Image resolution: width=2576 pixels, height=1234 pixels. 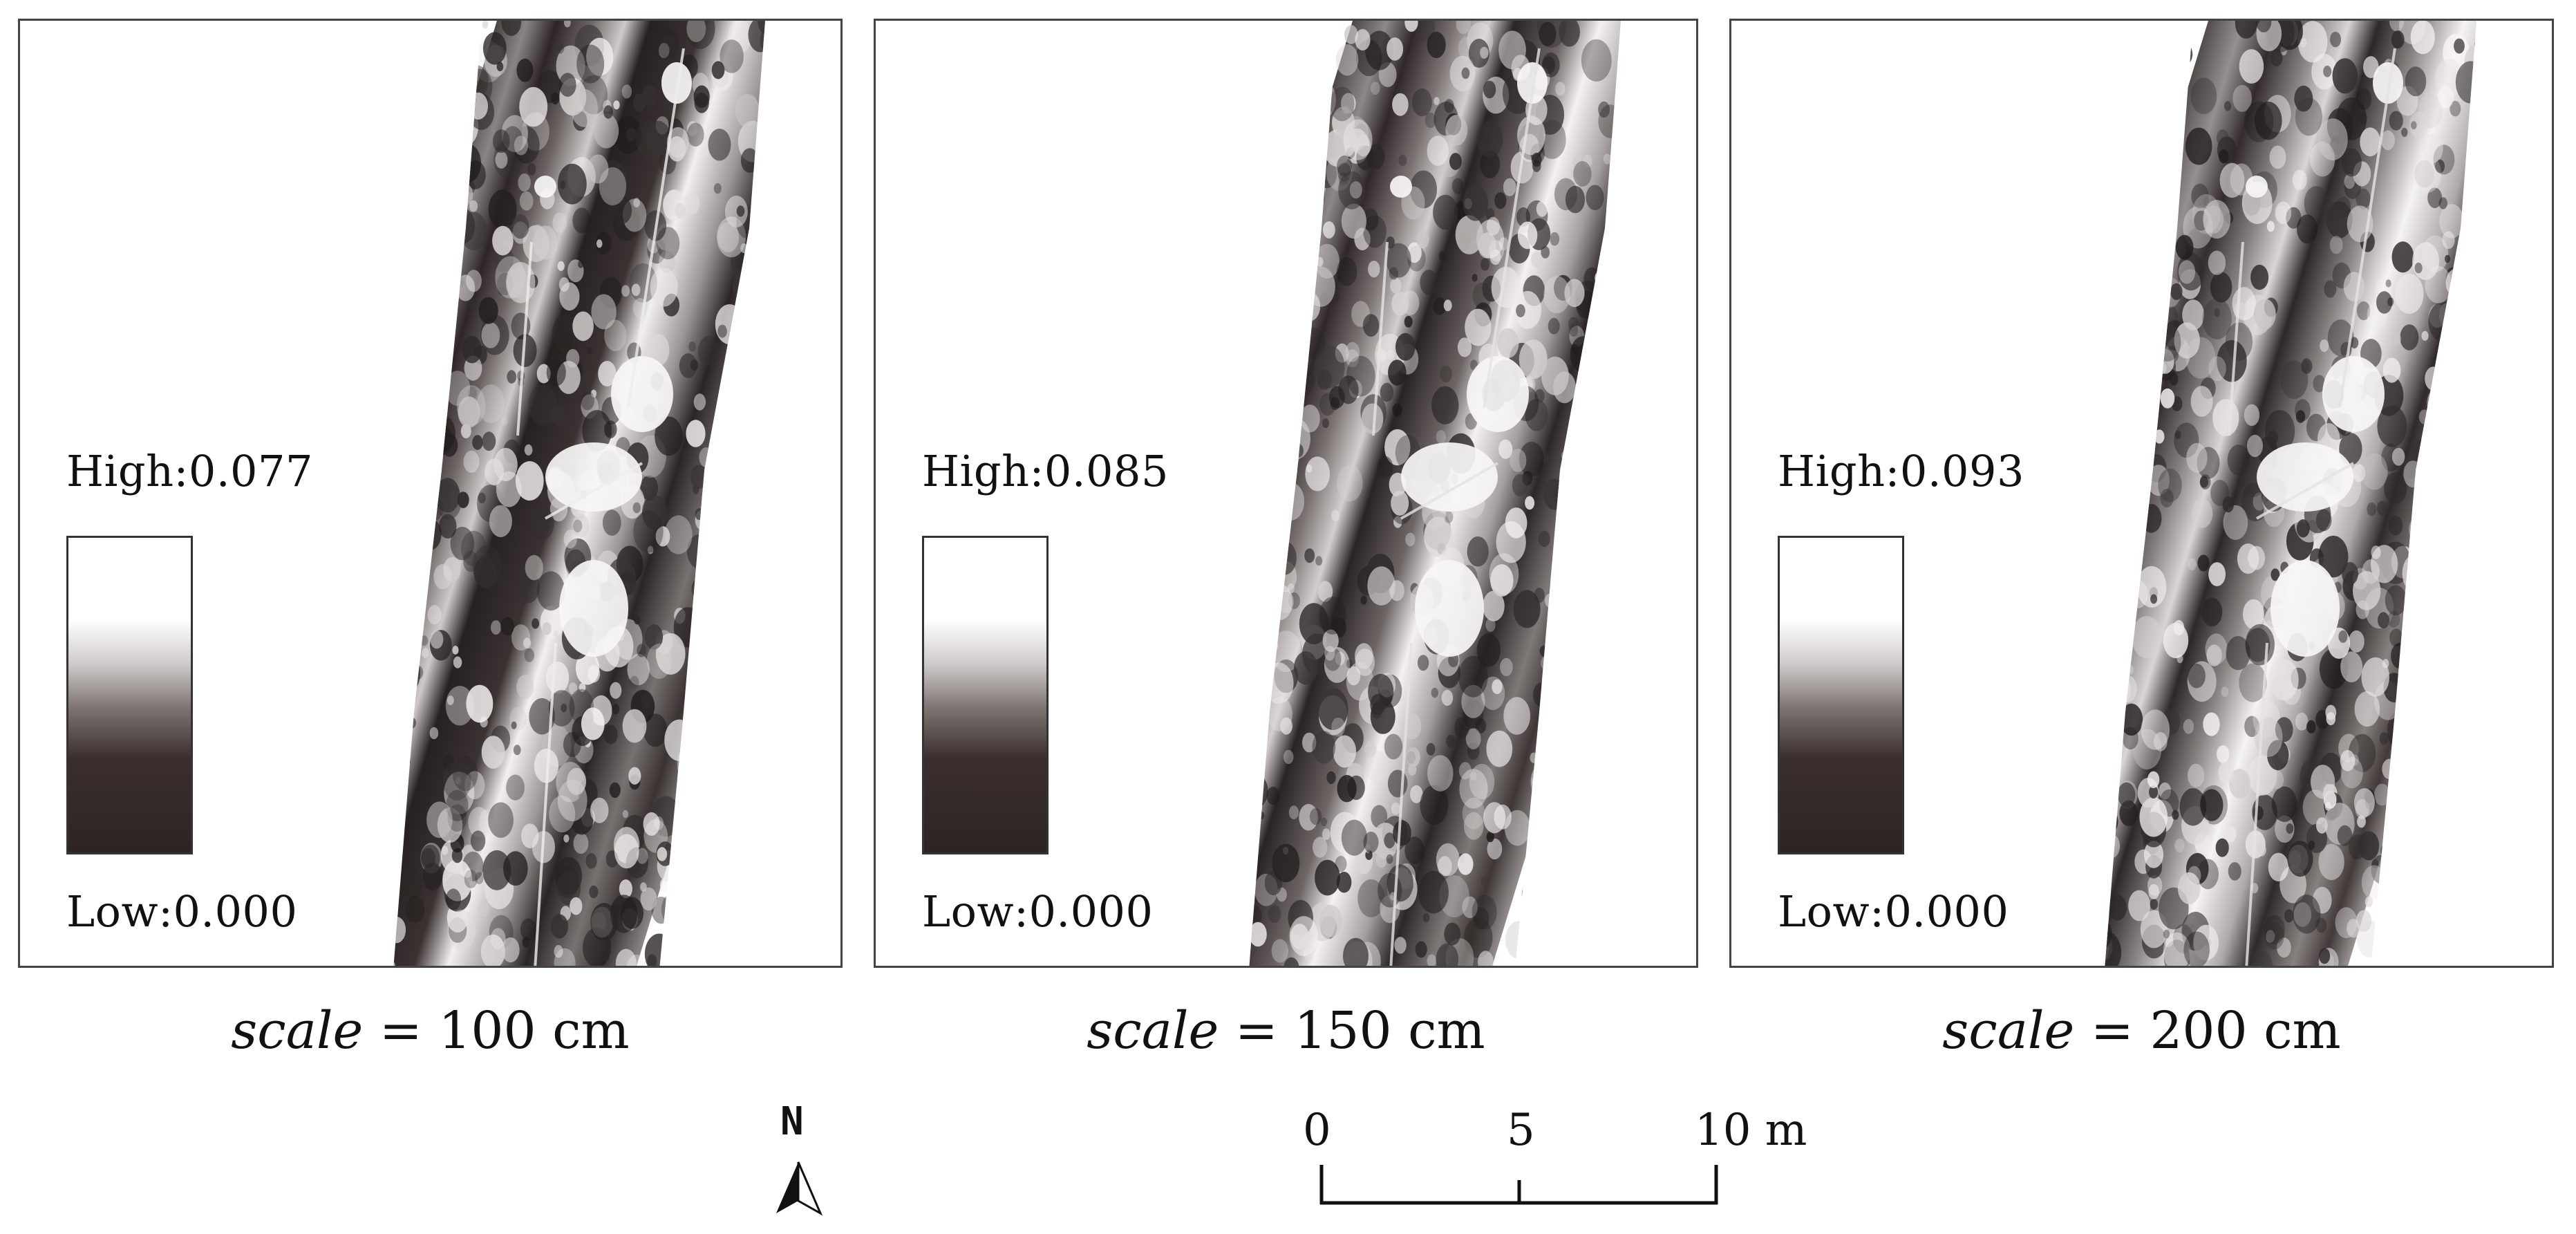 I want to click on north-arrow-icon, so click(x=799, y=1188).